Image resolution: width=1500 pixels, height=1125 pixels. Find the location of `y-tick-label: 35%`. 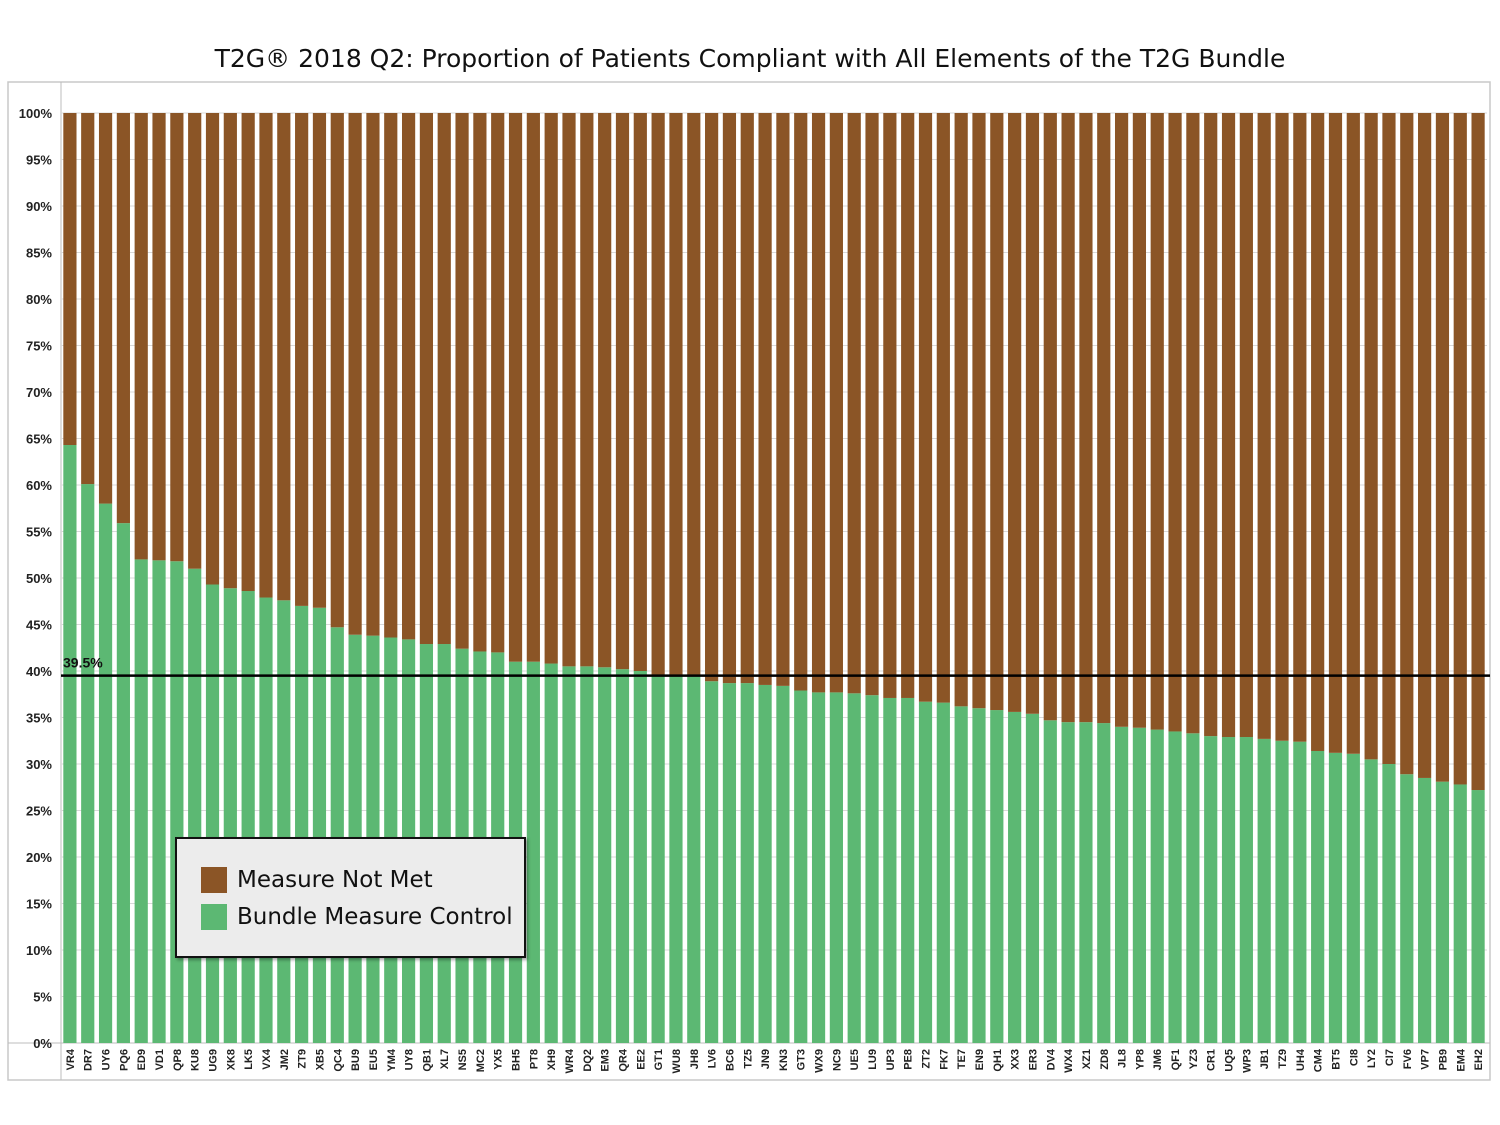

y-tick-label: 35% is located at coordinates (39, 718).